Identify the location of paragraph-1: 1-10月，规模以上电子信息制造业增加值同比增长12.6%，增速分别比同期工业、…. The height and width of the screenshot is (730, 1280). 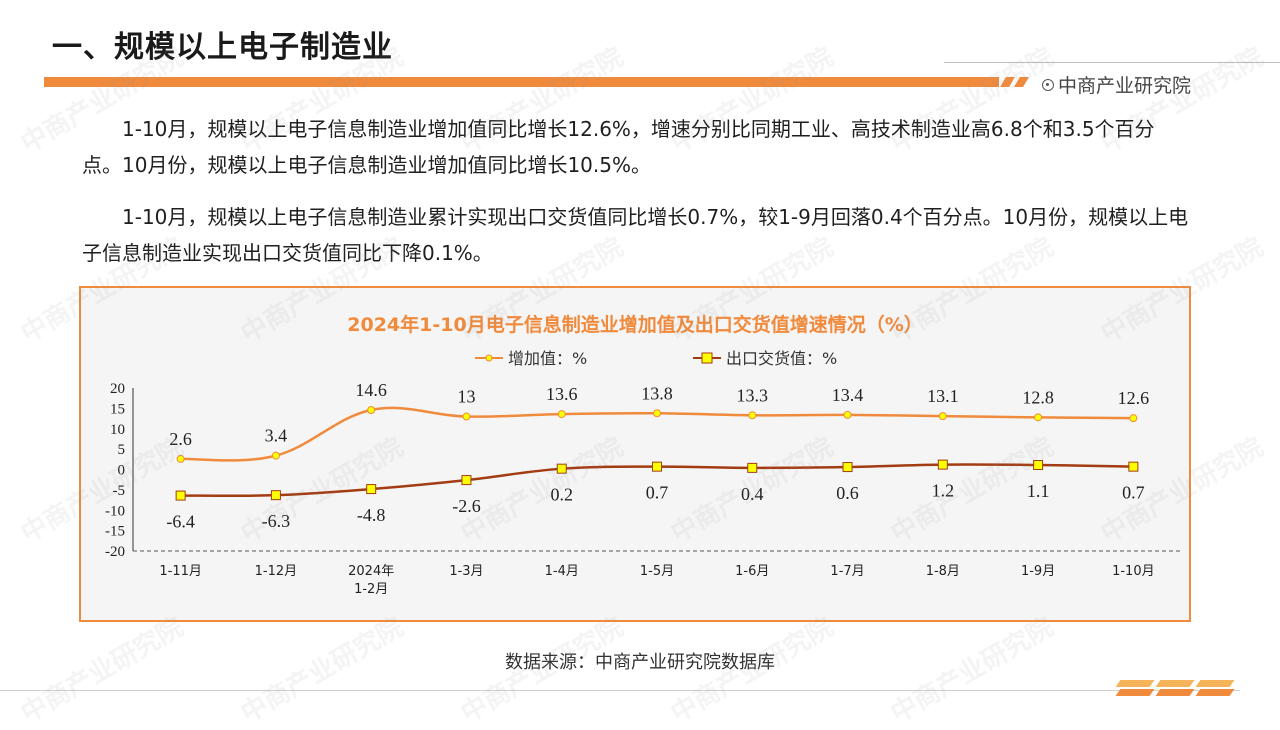
(618, 147).